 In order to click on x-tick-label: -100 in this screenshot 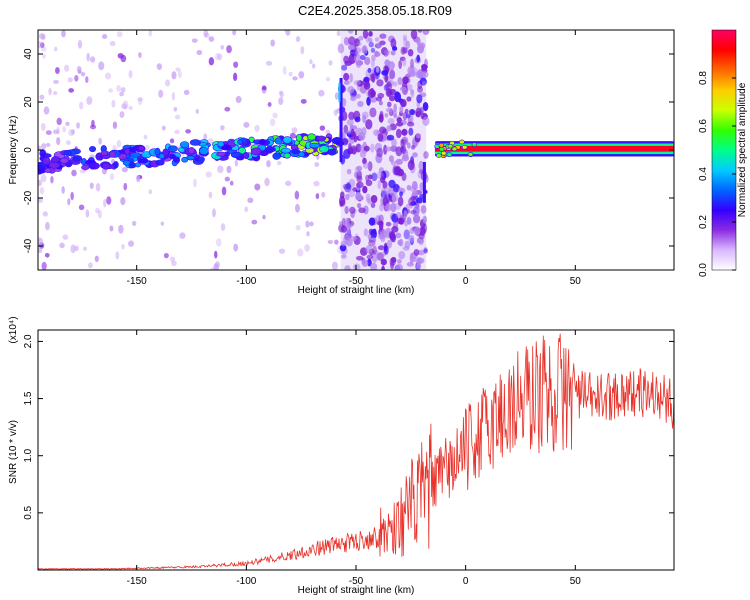, I will do `click(246, 581)`.